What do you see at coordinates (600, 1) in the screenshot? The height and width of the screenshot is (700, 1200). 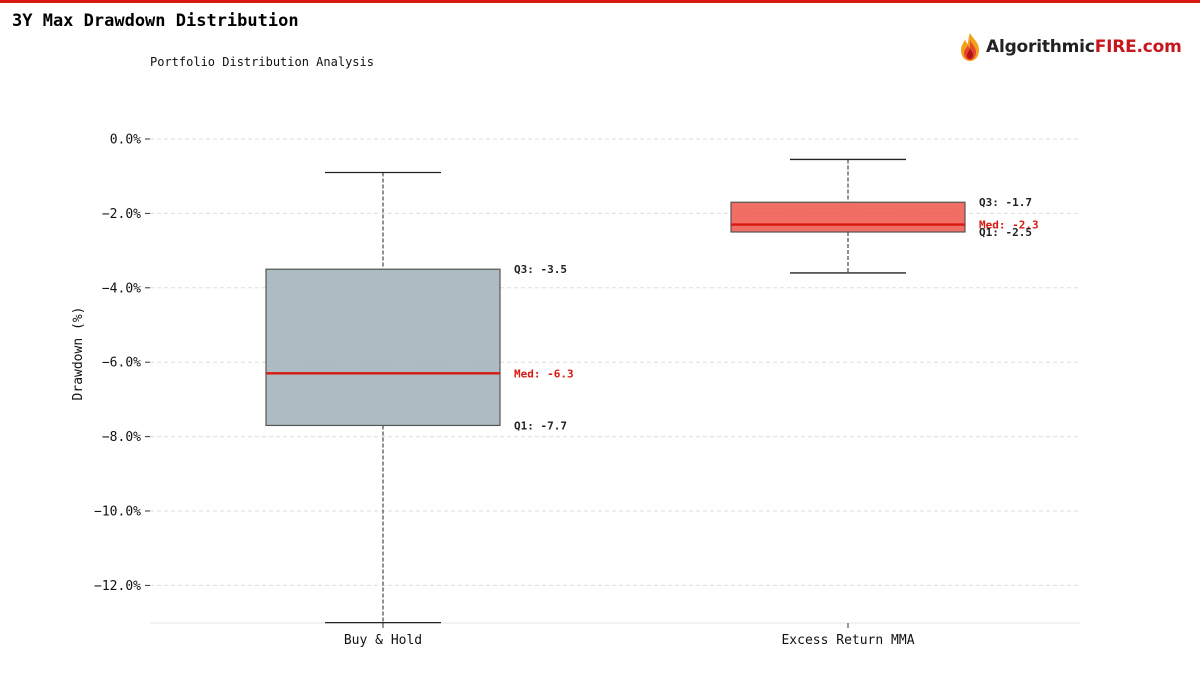 I see `top-accent-rule` at bounding box center [600, 1].